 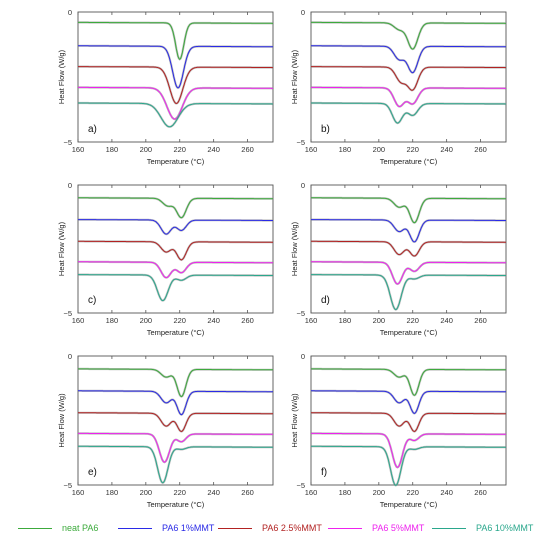 What do you see at coordinates (92, 300) in the screenshot?
I see `panel-label: c)` at bounding box center [92, 300].